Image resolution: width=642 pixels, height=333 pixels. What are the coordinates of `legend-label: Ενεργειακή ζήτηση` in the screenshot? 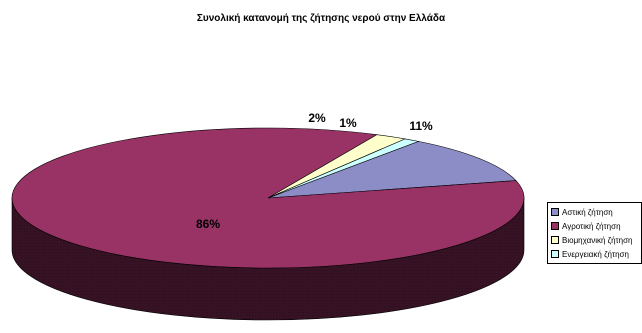 It's located at (595, 254).